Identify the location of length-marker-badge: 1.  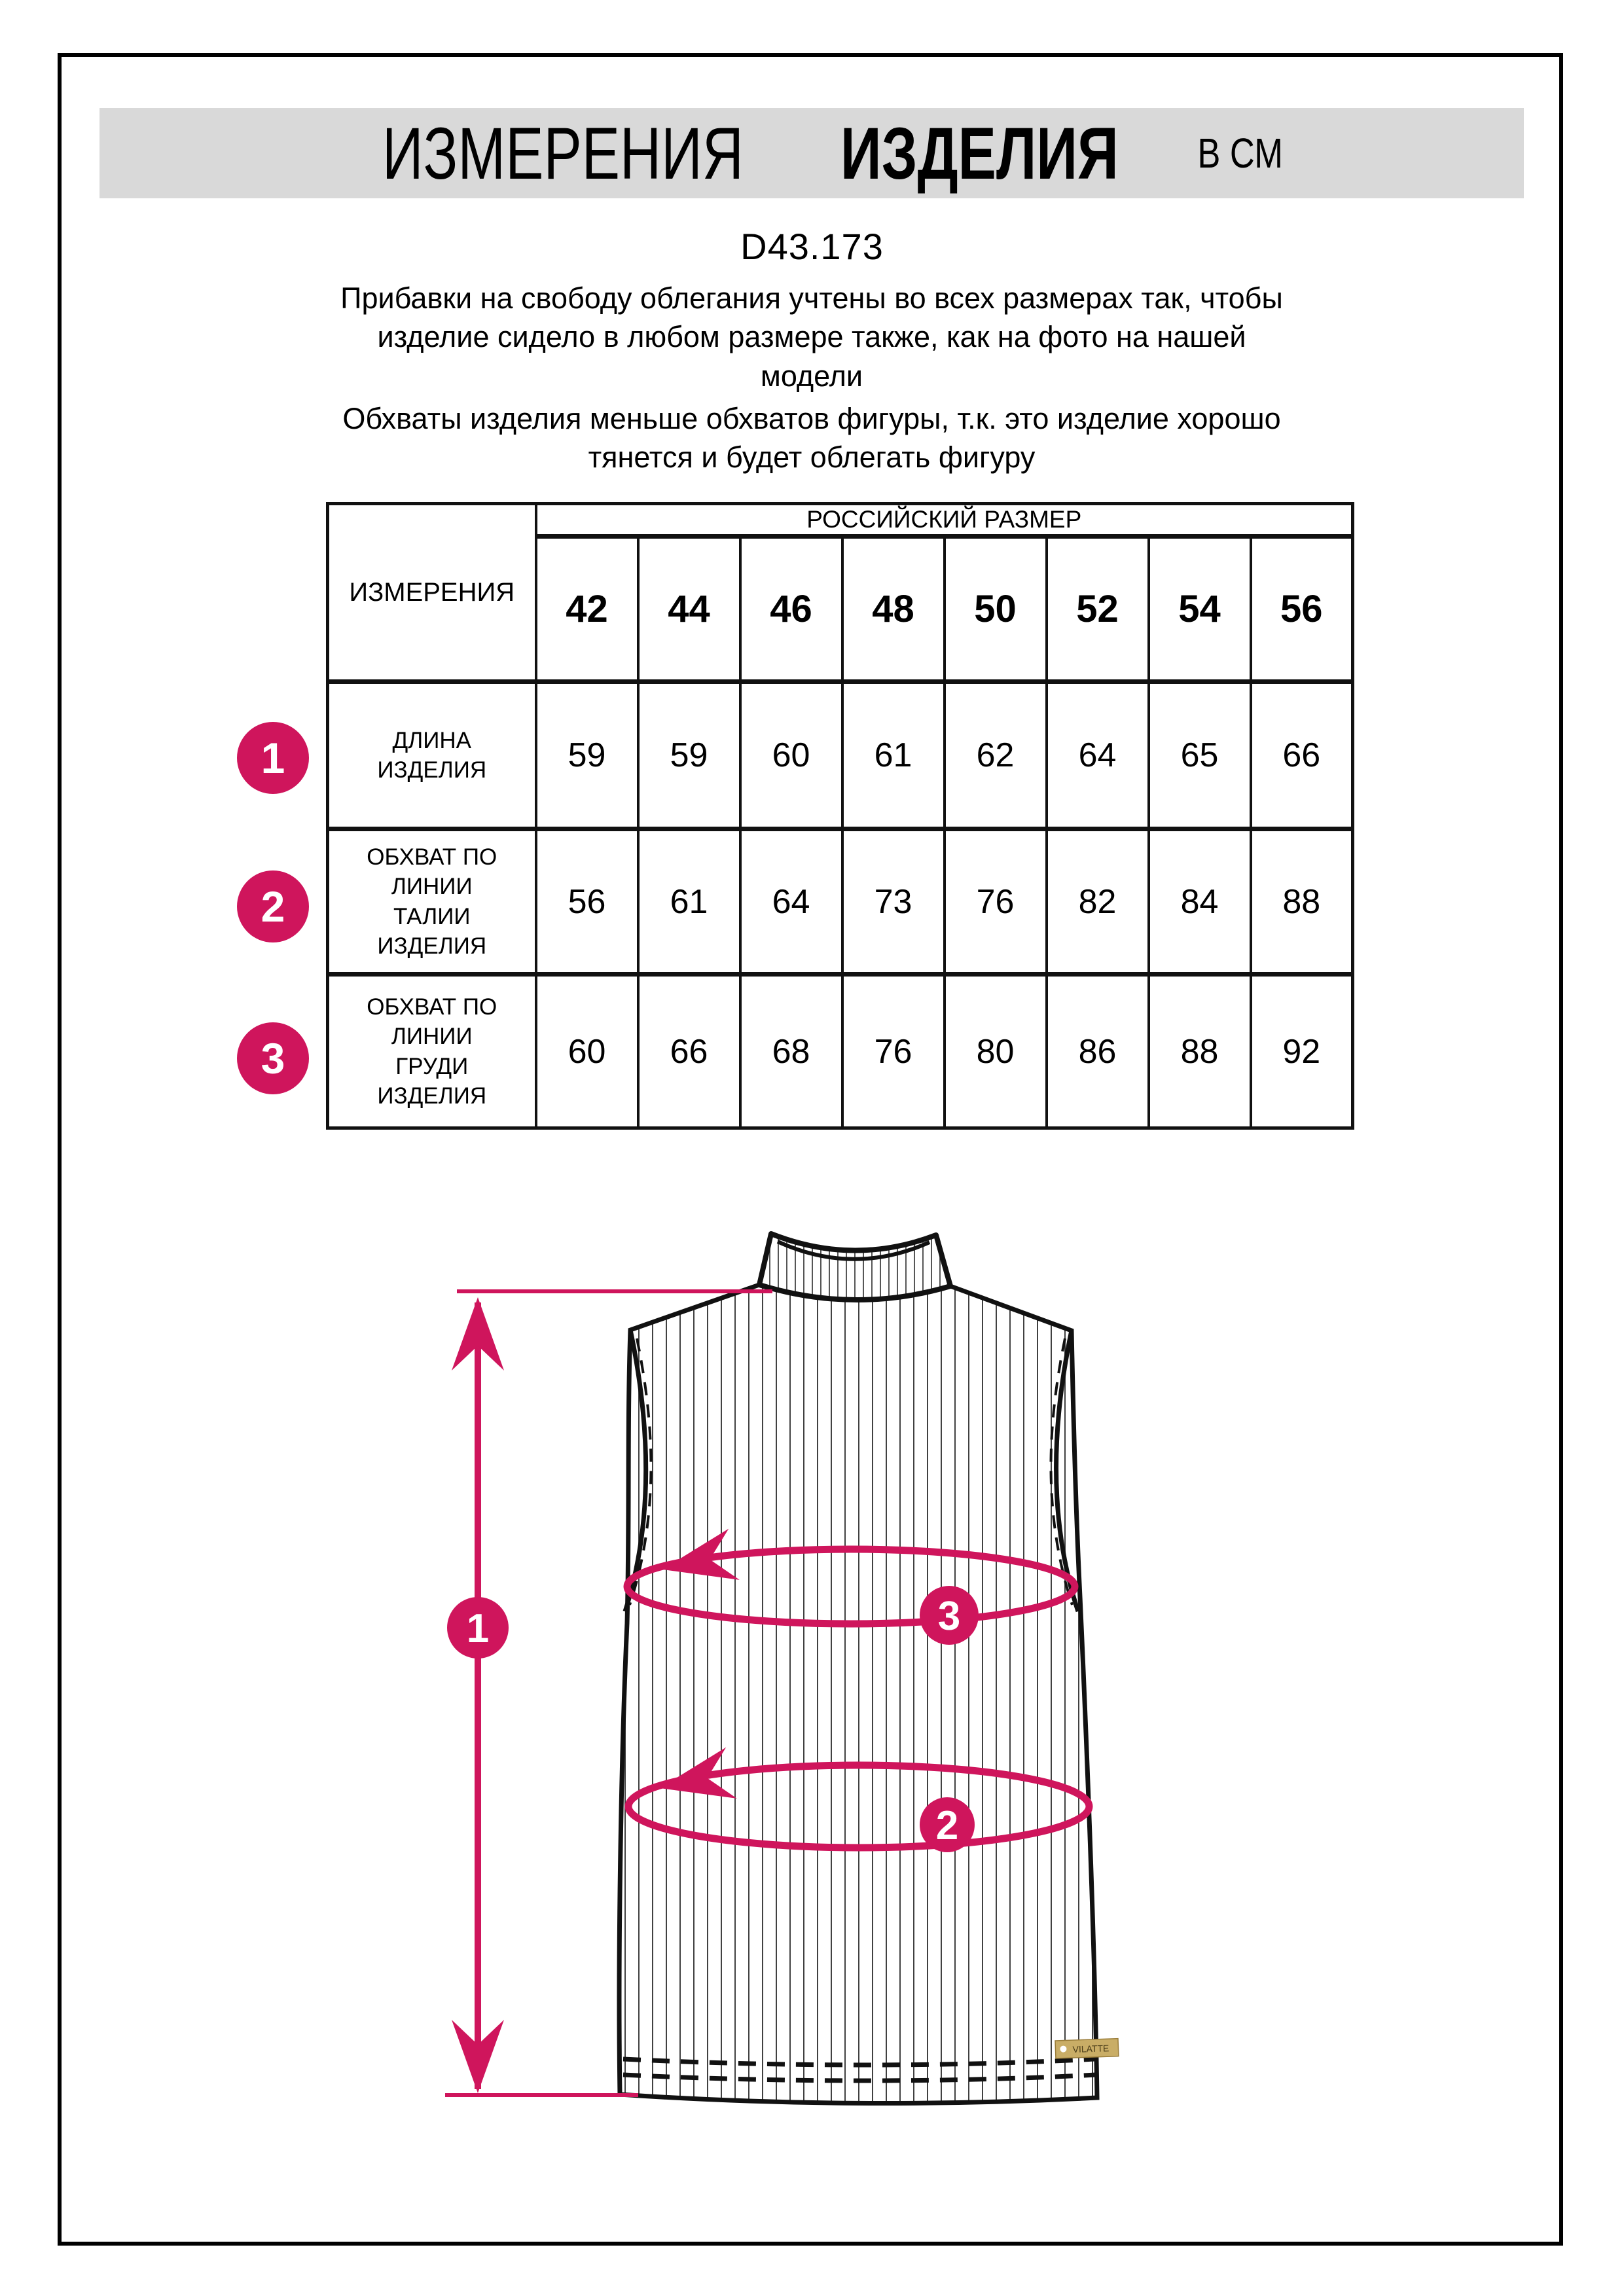
(478, 1628).